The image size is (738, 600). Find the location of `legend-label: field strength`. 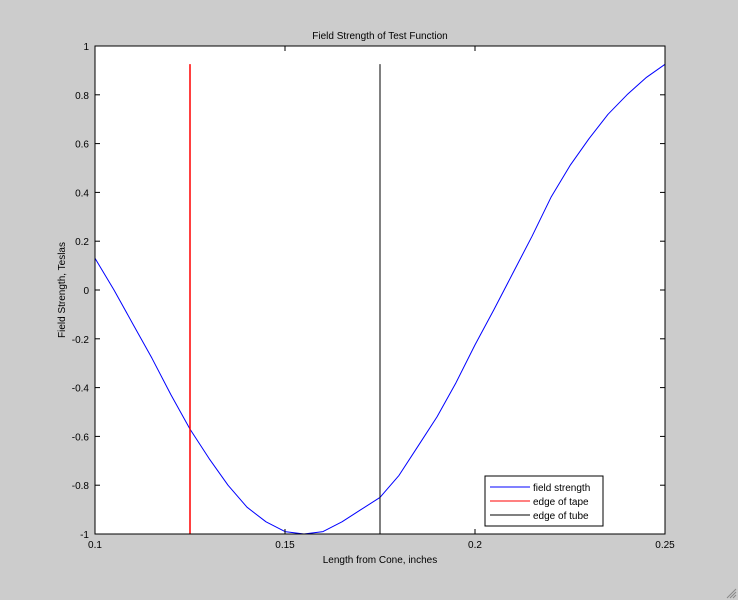

legend-label: field strength is located at coordinates (561, 488).